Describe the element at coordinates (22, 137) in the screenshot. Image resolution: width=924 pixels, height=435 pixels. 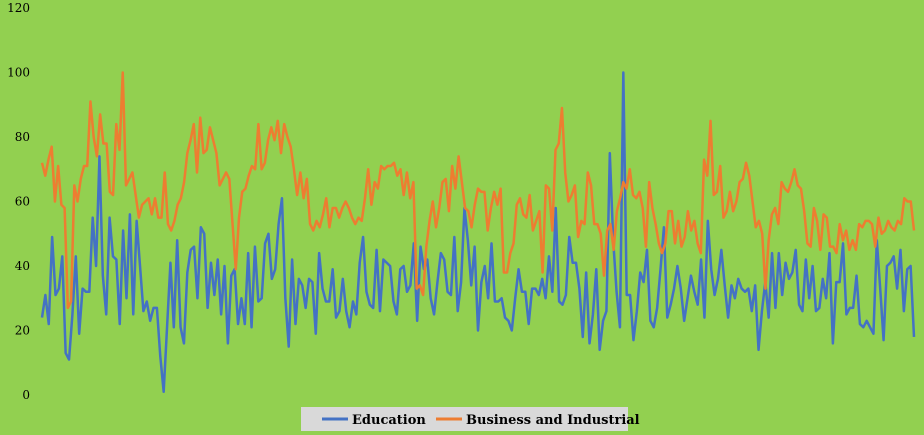
I see `y-tick-label: 80` at that location.